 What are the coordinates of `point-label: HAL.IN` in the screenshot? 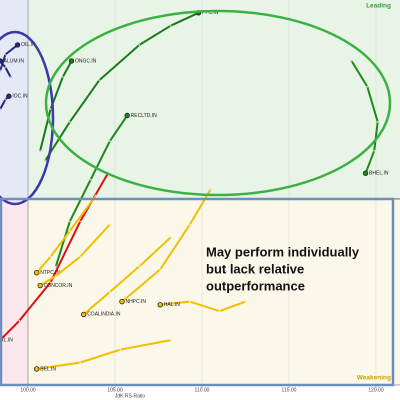 It's located at (172, 305).